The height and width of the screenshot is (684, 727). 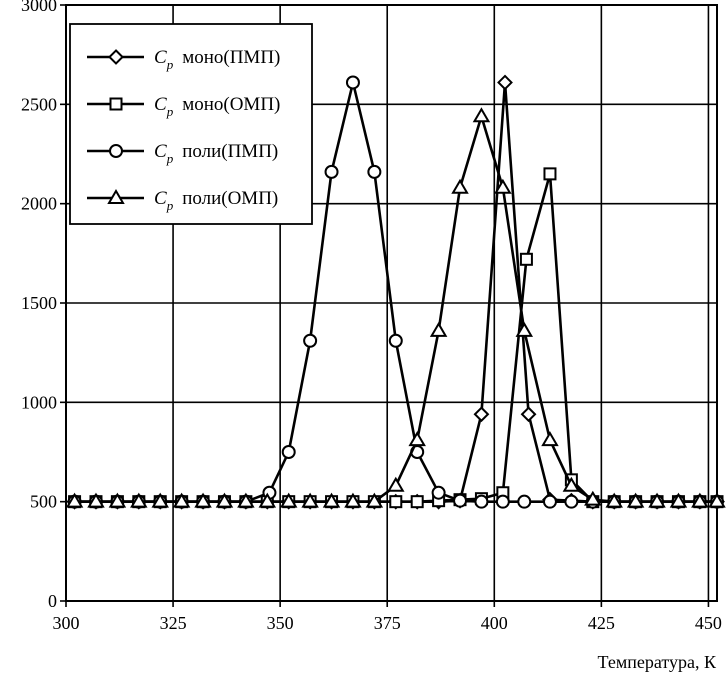 What do you see at coordinates (216, 153) in the screenshot?
I see `legend-label: Cp поли(ПМП)` at bounding box center [216, 153].